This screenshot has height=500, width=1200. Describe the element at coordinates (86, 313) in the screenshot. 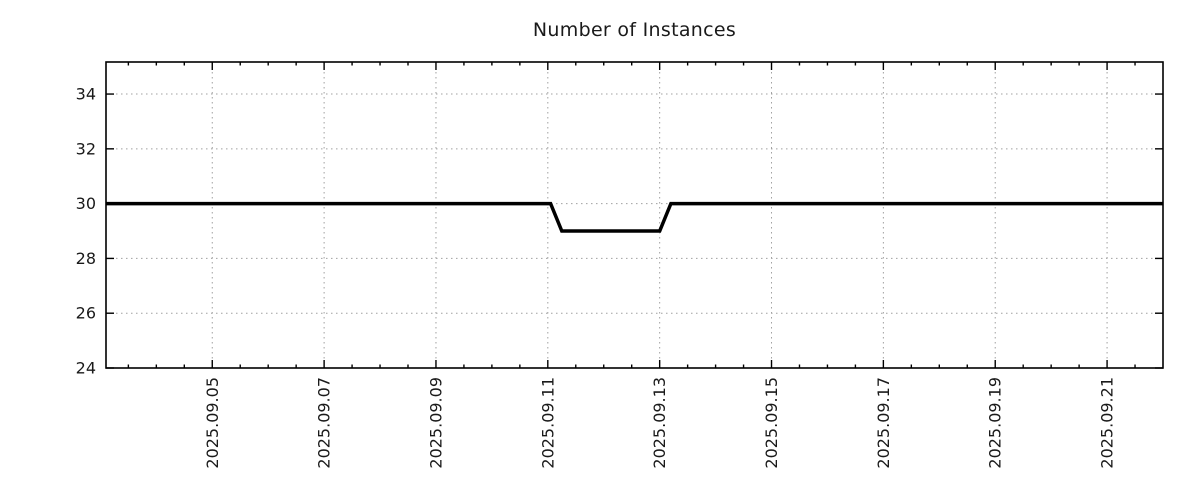

I see `y-tick-label: 26` at that location.